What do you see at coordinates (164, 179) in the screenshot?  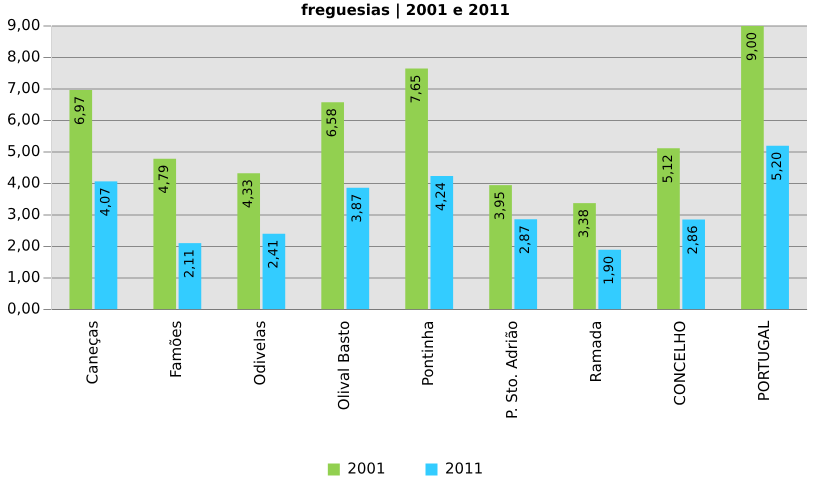 I see `data-label: 4,79` at bounding box center [164, 179].